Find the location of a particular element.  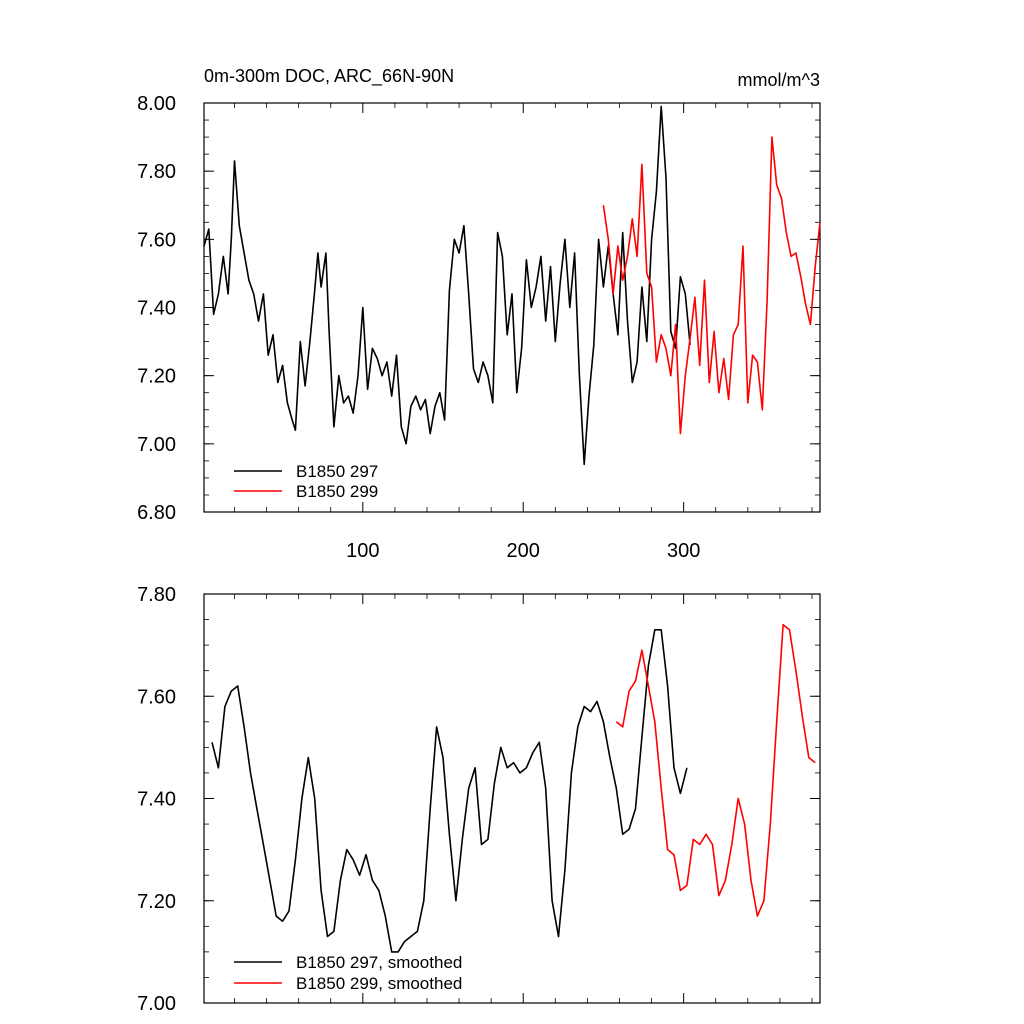

bottom-ytick-label: 7.00 is located at coordinates (156, 1004).